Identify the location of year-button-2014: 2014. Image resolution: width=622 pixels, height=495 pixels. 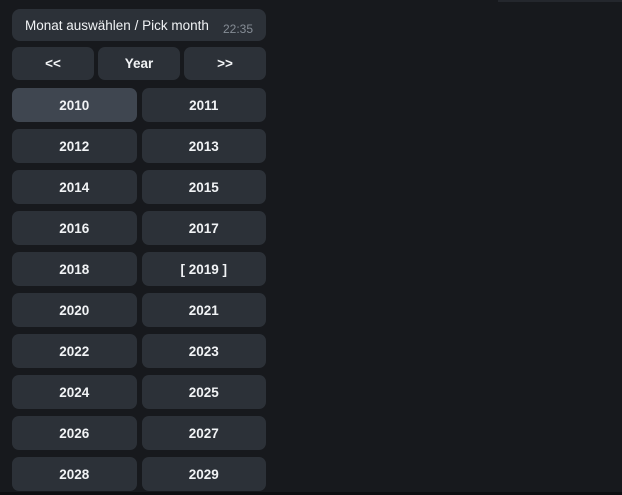
(74, 187).